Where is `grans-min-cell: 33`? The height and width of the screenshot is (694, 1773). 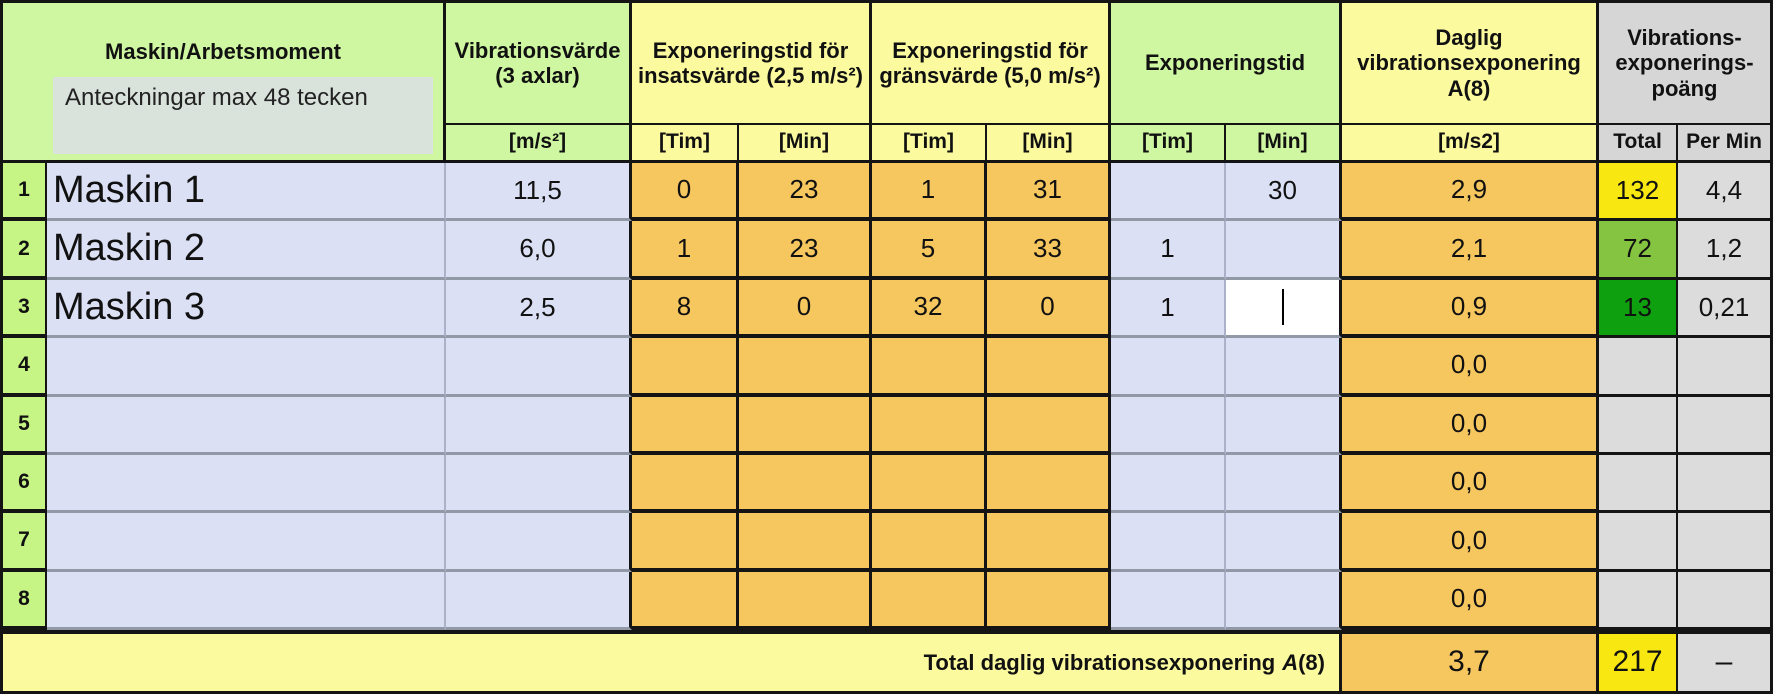
grans-min-cell: 33 is located at coordinates (1049, 250).